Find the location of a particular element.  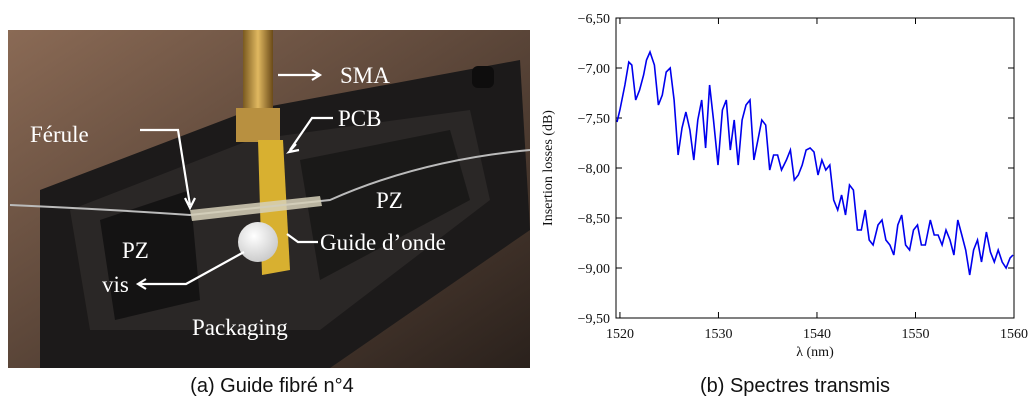

x-tick-label: 1530 is located at coordinates (718, 334).